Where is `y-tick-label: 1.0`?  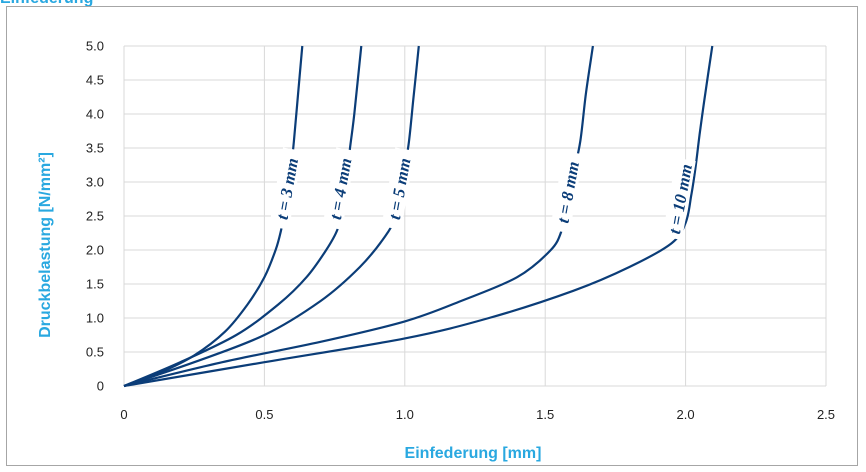
y-tick-label: 1.0 is located at coordinates (95, 318).